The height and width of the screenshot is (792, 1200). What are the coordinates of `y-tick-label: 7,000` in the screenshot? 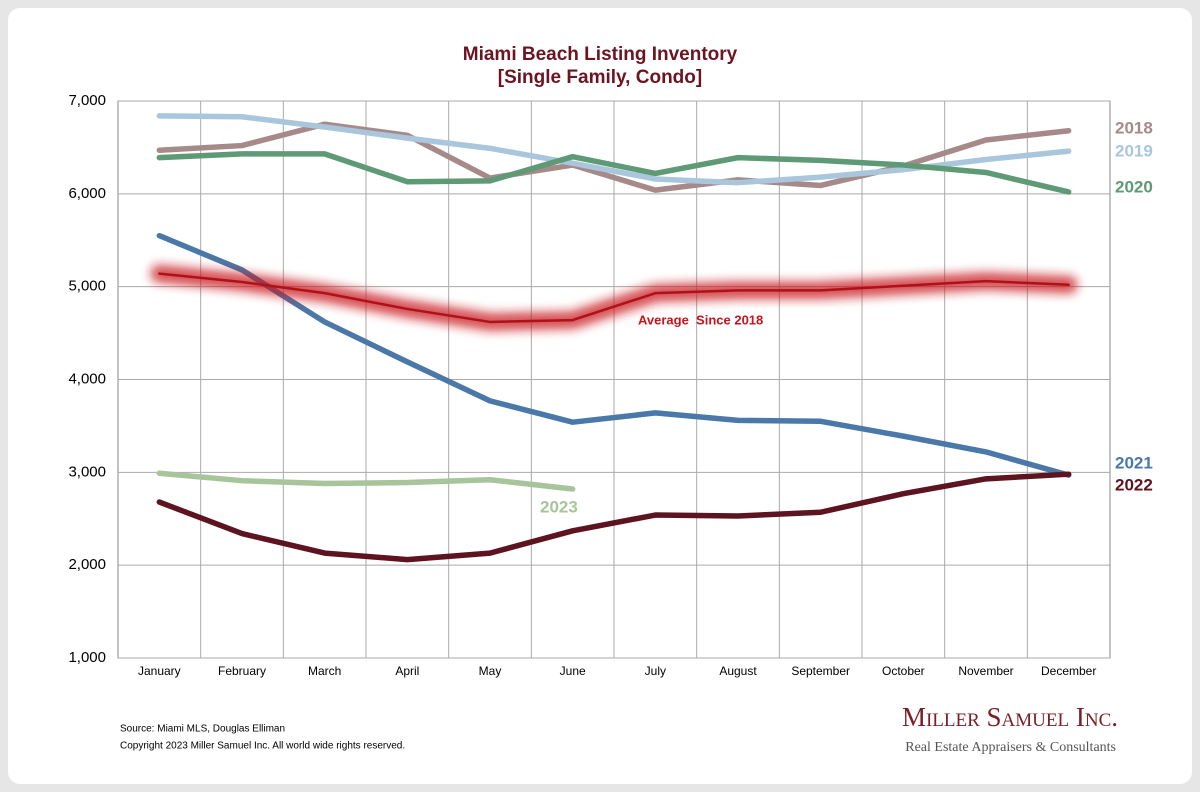 It's located at (87, 100).